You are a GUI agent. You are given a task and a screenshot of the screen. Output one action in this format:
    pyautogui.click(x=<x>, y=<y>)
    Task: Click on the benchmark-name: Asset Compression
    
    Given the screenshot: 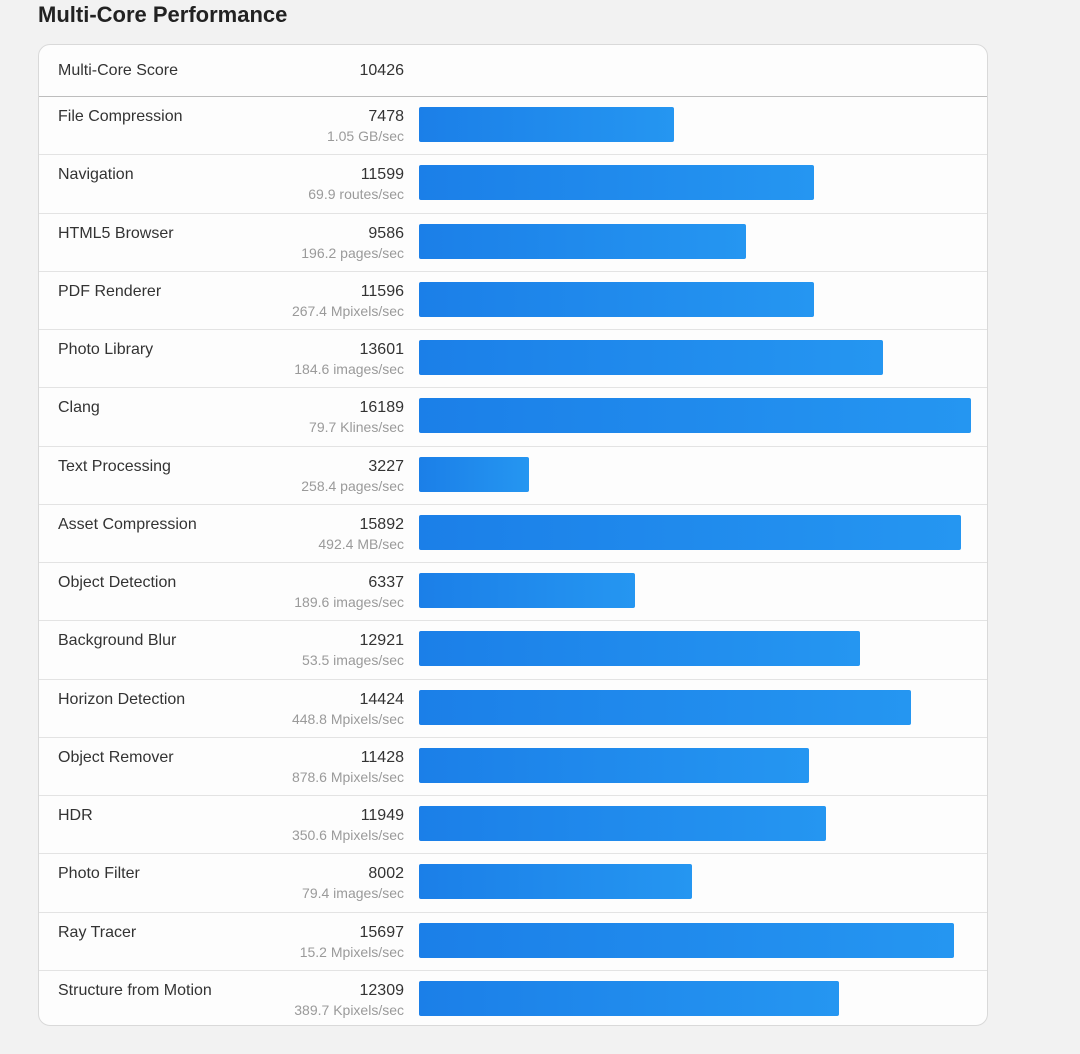 What is the action you would take?
    pyautogui.click(x=127, y=524)
    